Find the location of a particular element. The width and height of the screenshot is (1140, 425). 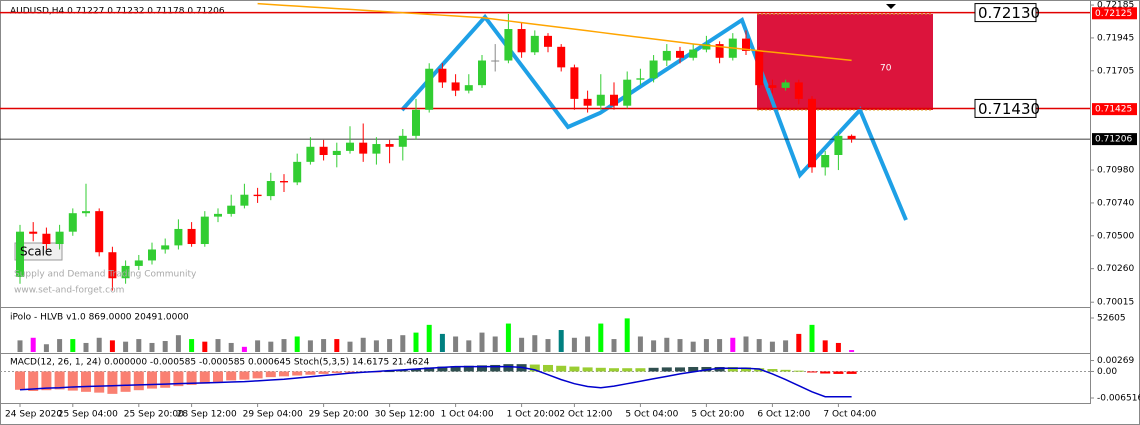

y-tick-label: -0.006516 is located at coordinates (1118, 398).